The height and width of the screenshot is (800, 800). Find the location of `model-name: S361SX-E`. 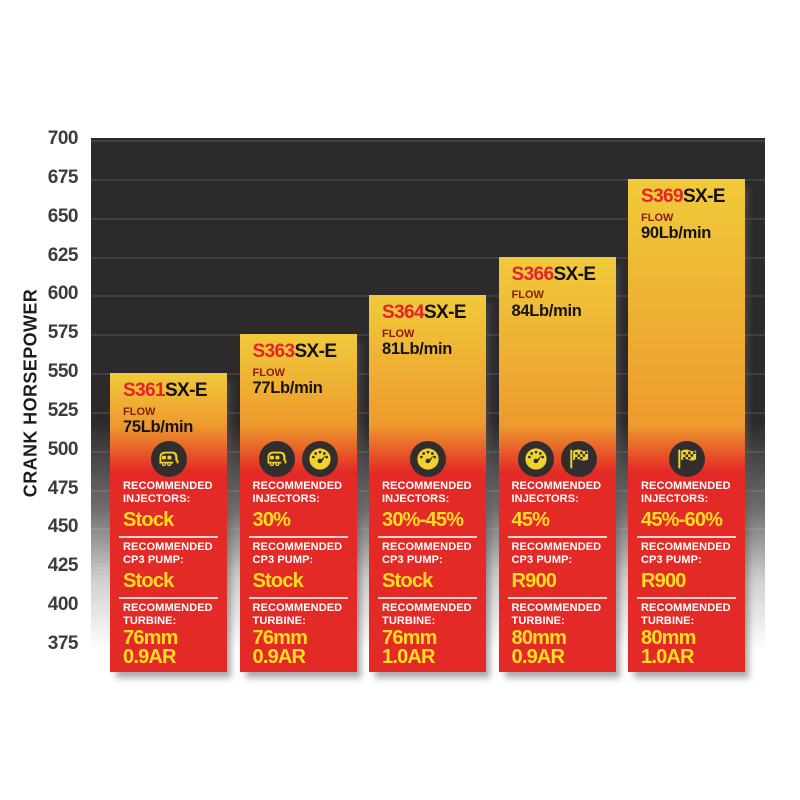

model-name: S361SX-E is located at coordinates (172, 391).